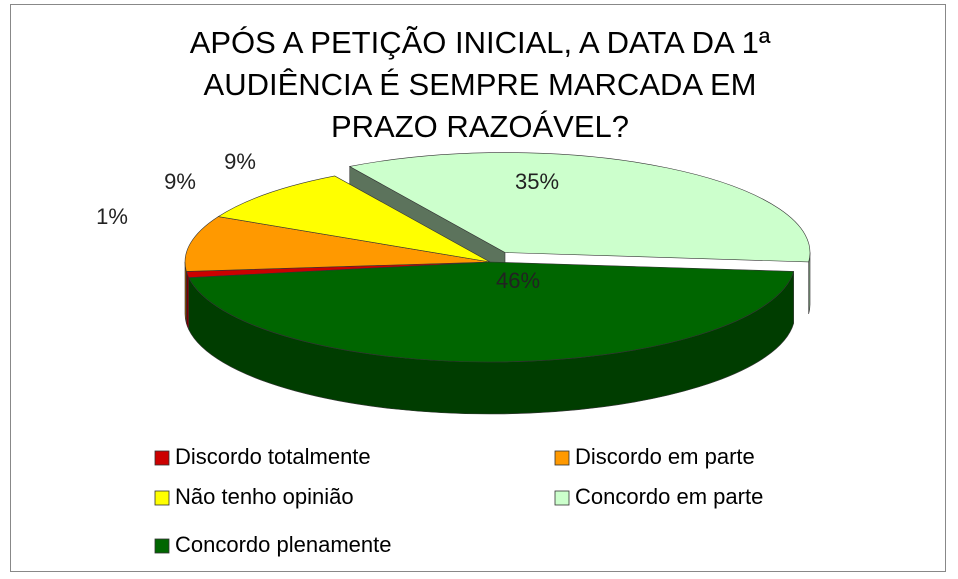  I want to click on legend-label: Concordo plenamente, so click(283, 544).